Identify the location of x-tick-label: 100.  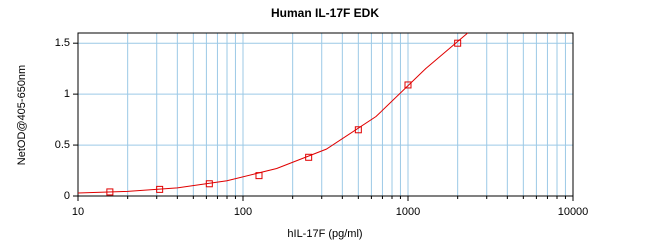
(243, 212).